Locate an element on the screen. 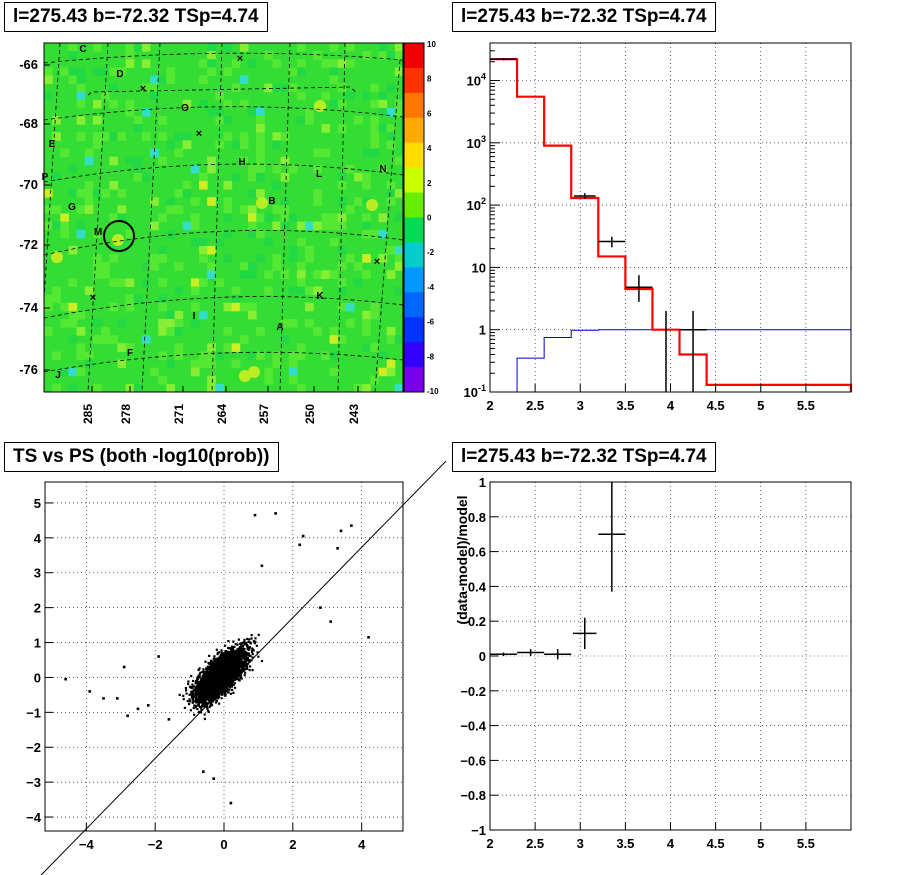  counts-ytick-label: 10-1 is located at coordinates (475, 391).